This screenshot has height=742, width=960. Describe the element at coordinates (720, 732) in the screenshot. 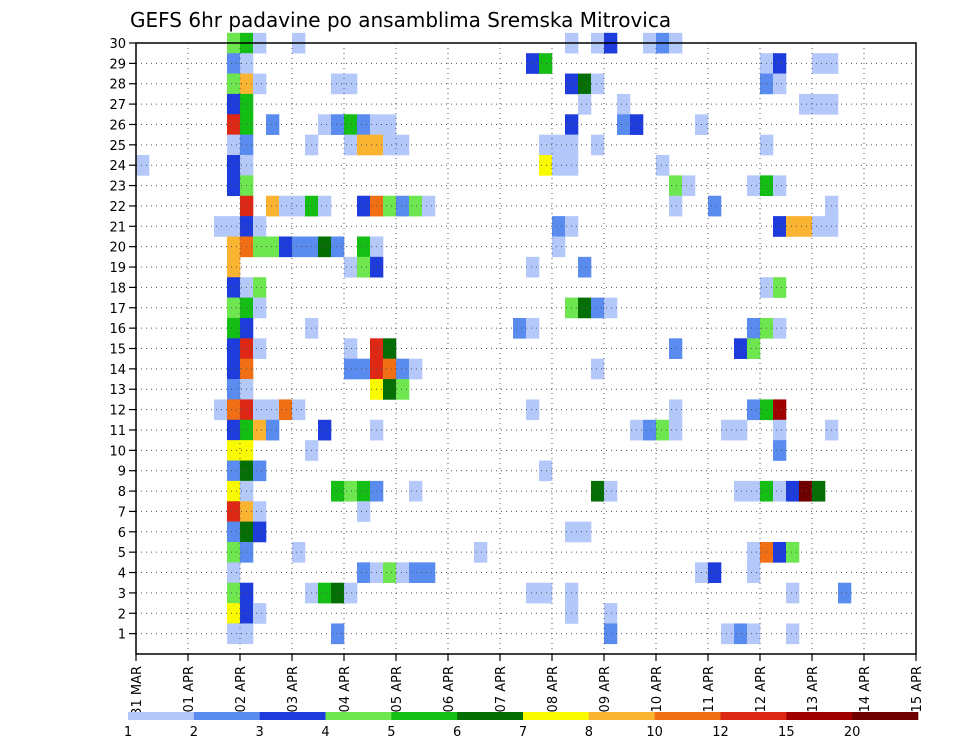

I see `legend-label: 12` at that location.